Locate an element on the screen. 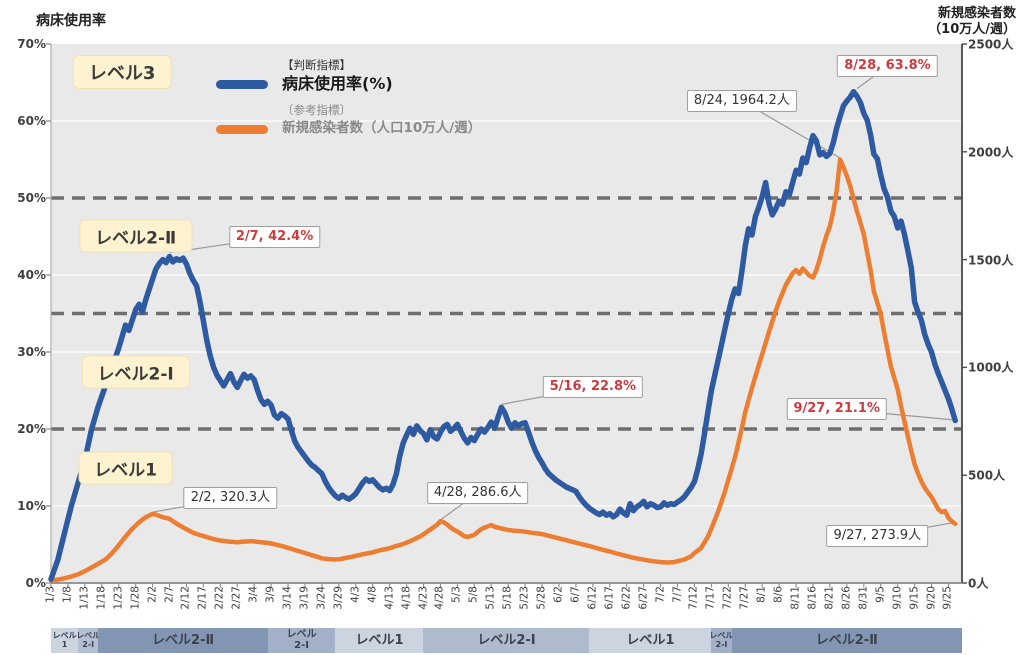 The image size is (1024, 655). x-label-5/3: 5/3 is located at coordinates (456, 594).